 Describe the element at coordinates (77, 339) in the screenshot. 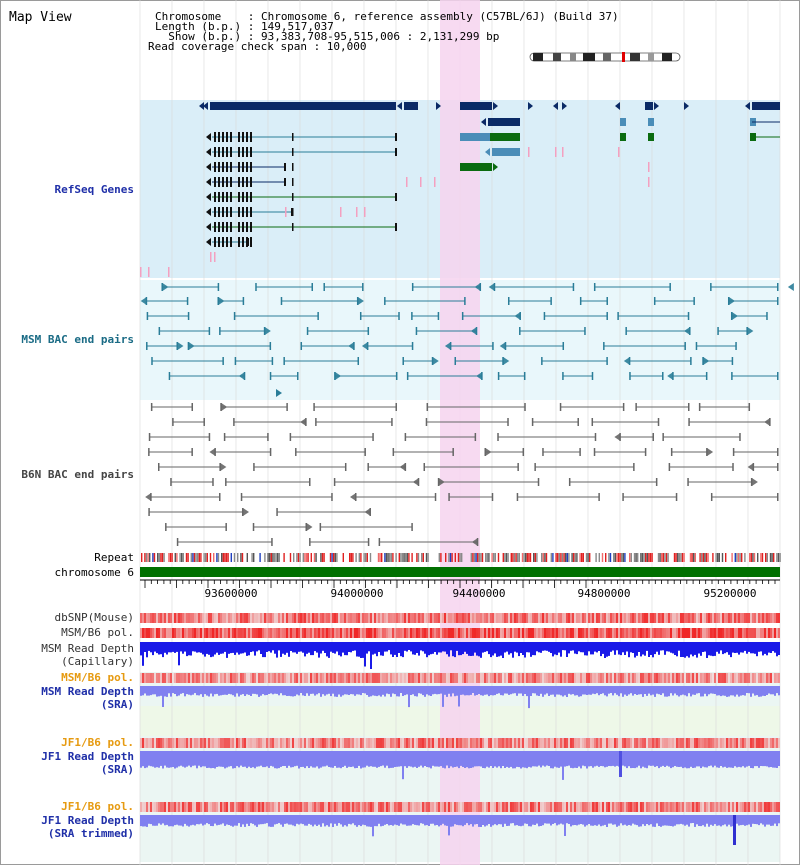

I see `track-label-msm-bac: MSM BAC end pairs` at that location.